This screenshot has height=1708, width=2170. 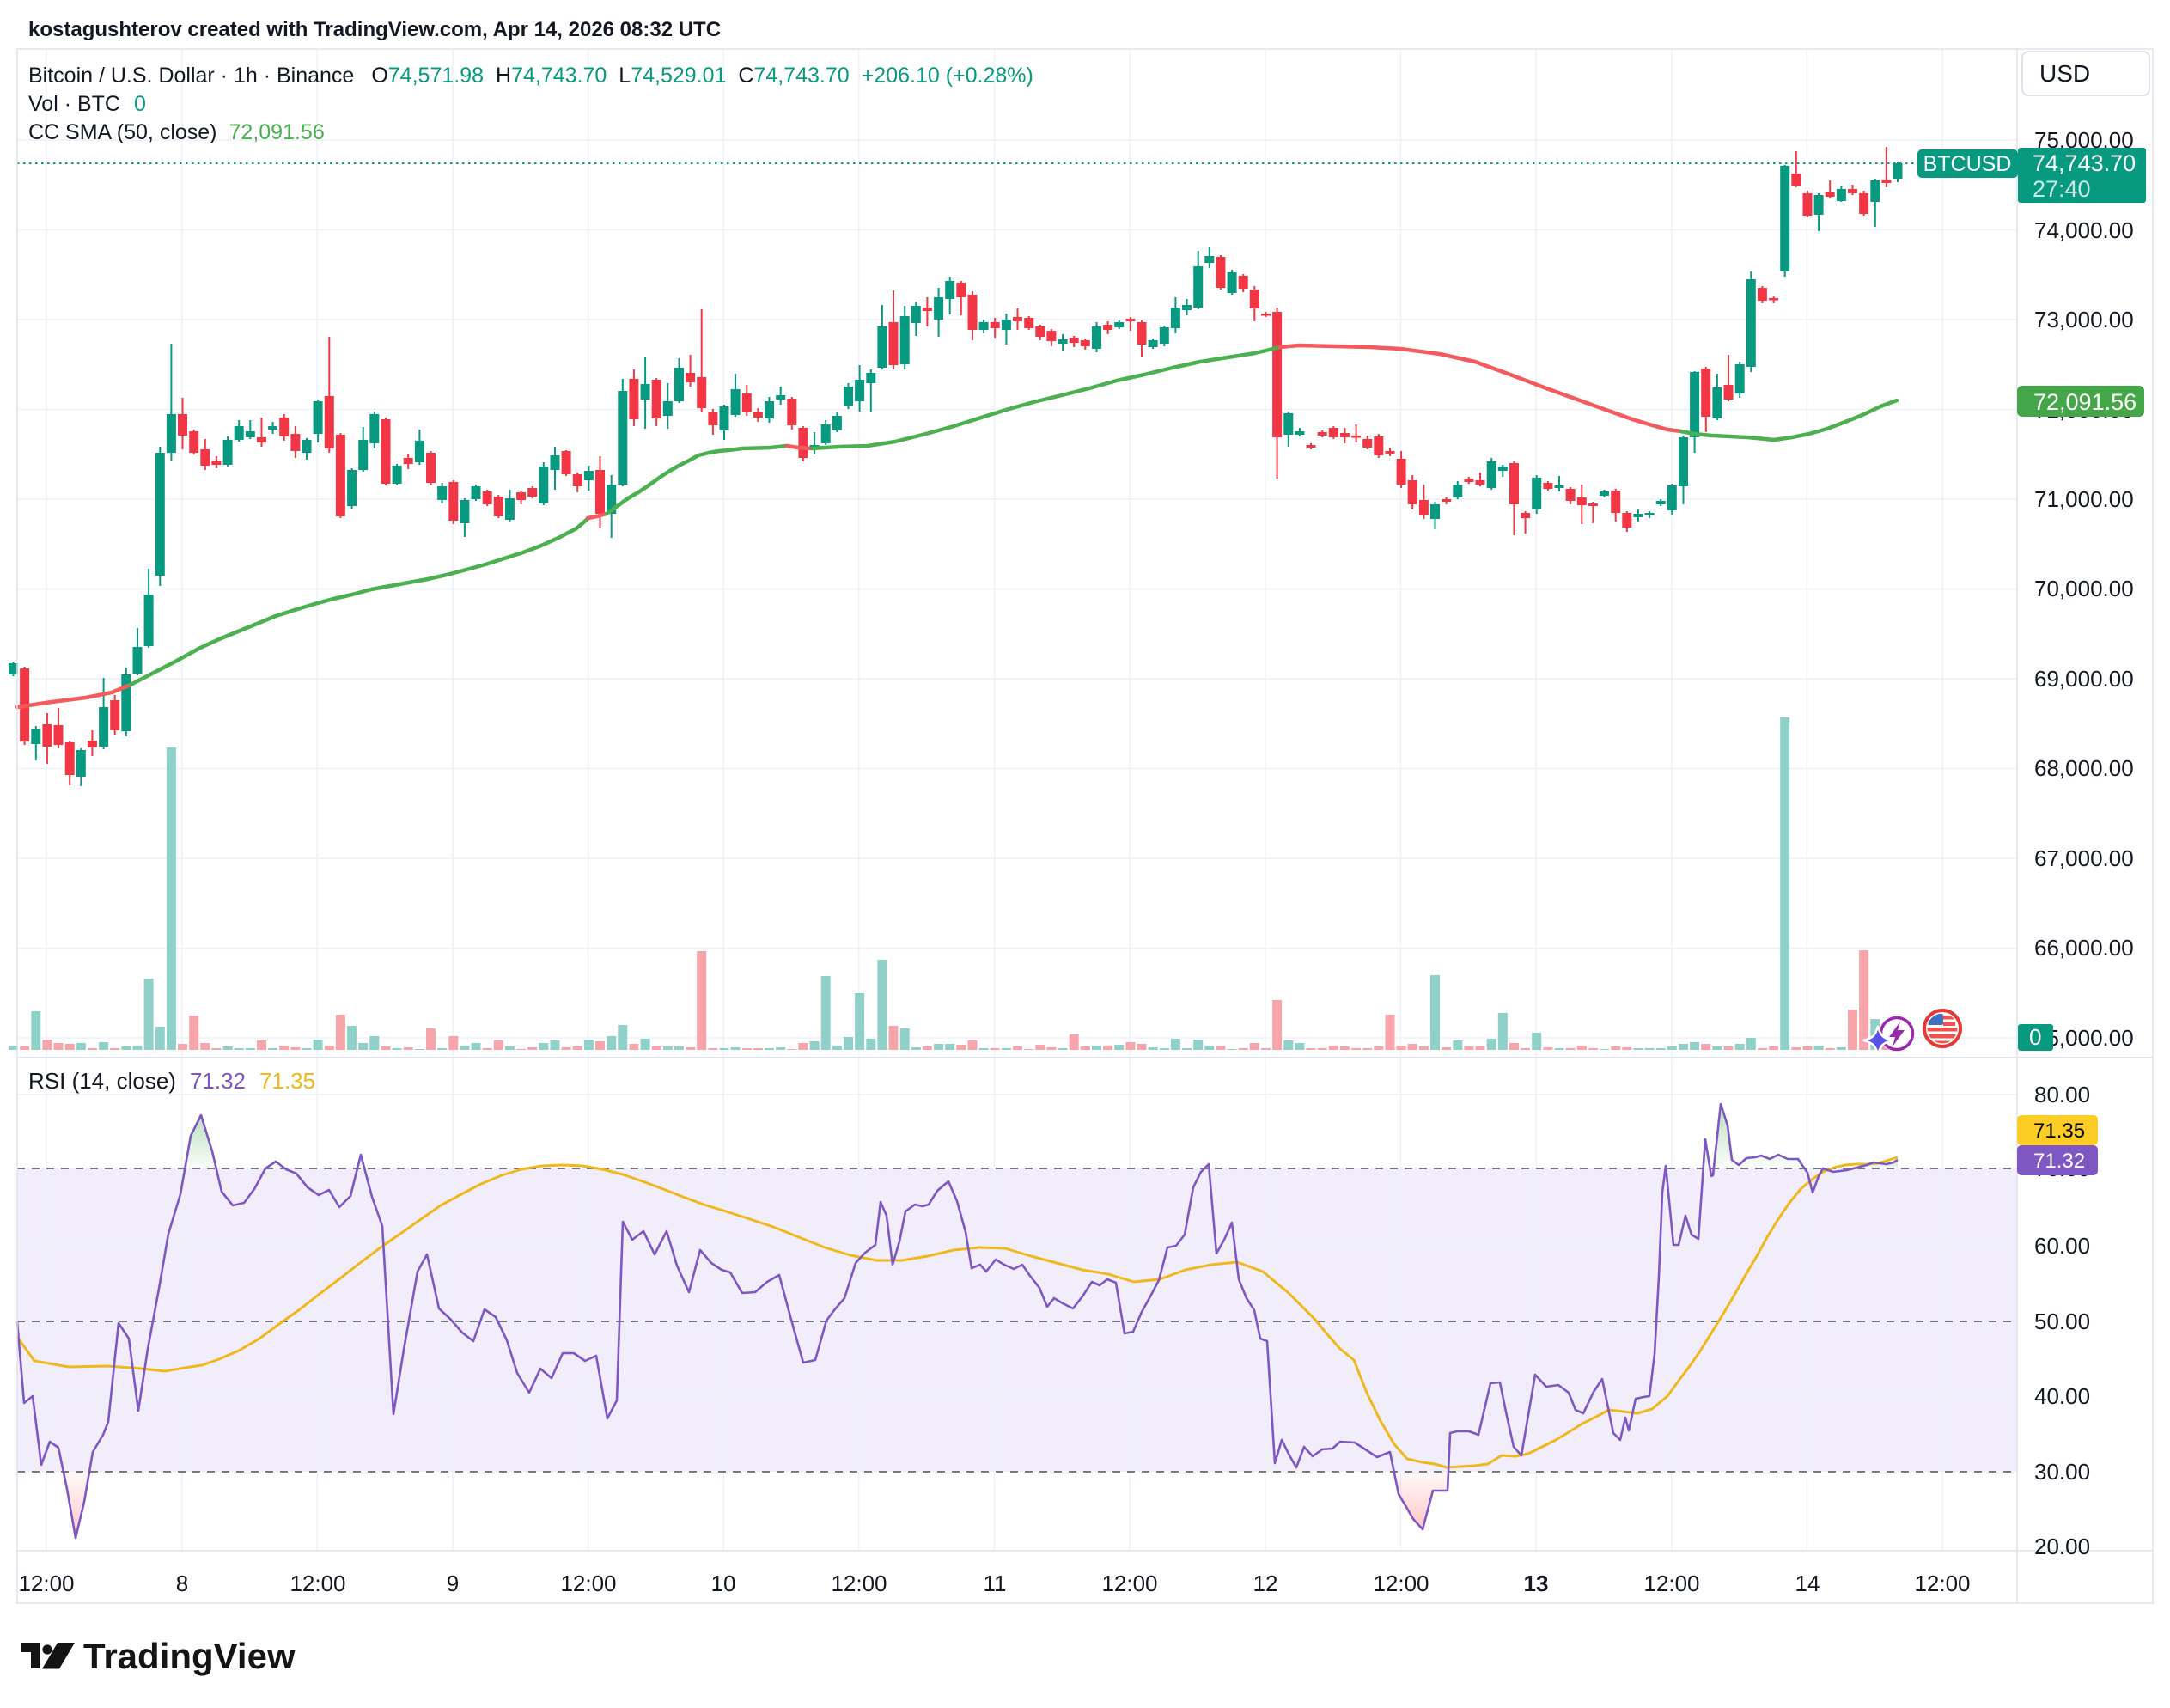 What do you see at coordinates (1265, 1583) in the screenshot?
I see `svg-text: 12` at bounding box center [1265, 1583].